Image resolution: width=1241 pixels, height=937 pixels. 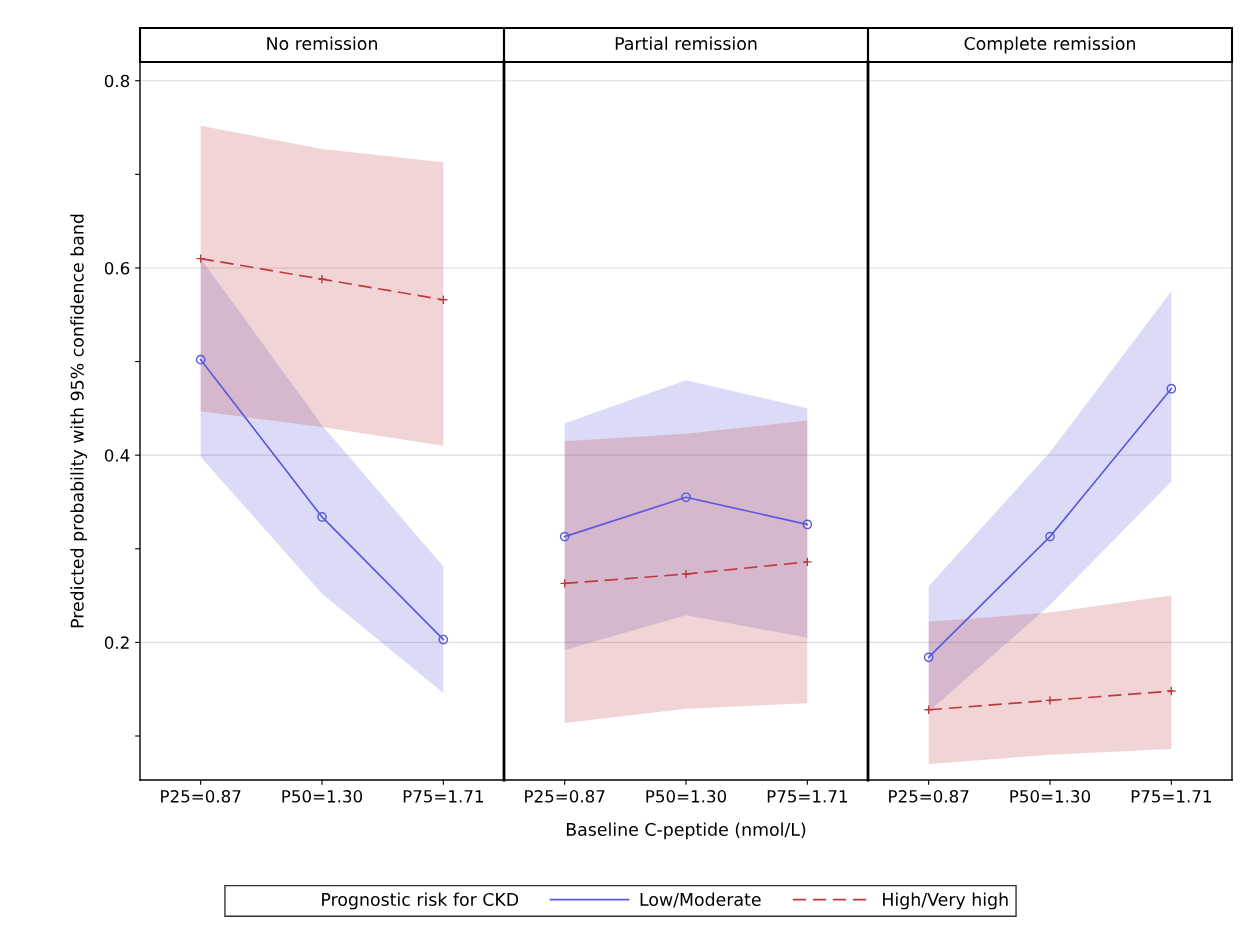 What do you see at coordinates (116, 642) in the screenshot?
I see `y-tick-label: 0.2` at bounding box center [116, 642].